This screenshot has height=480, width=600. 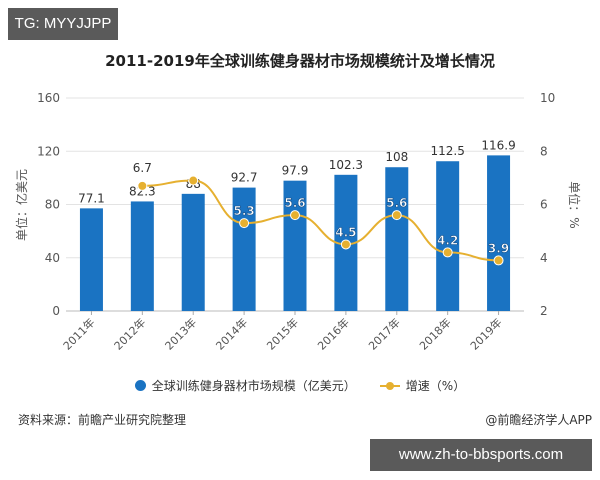 What do you see at coordinates (253, 386) in the screenshot?
I see `legend-bar-label: 全球训练健身器材市场规模（亿美元）` at bounding box center [253, 386].